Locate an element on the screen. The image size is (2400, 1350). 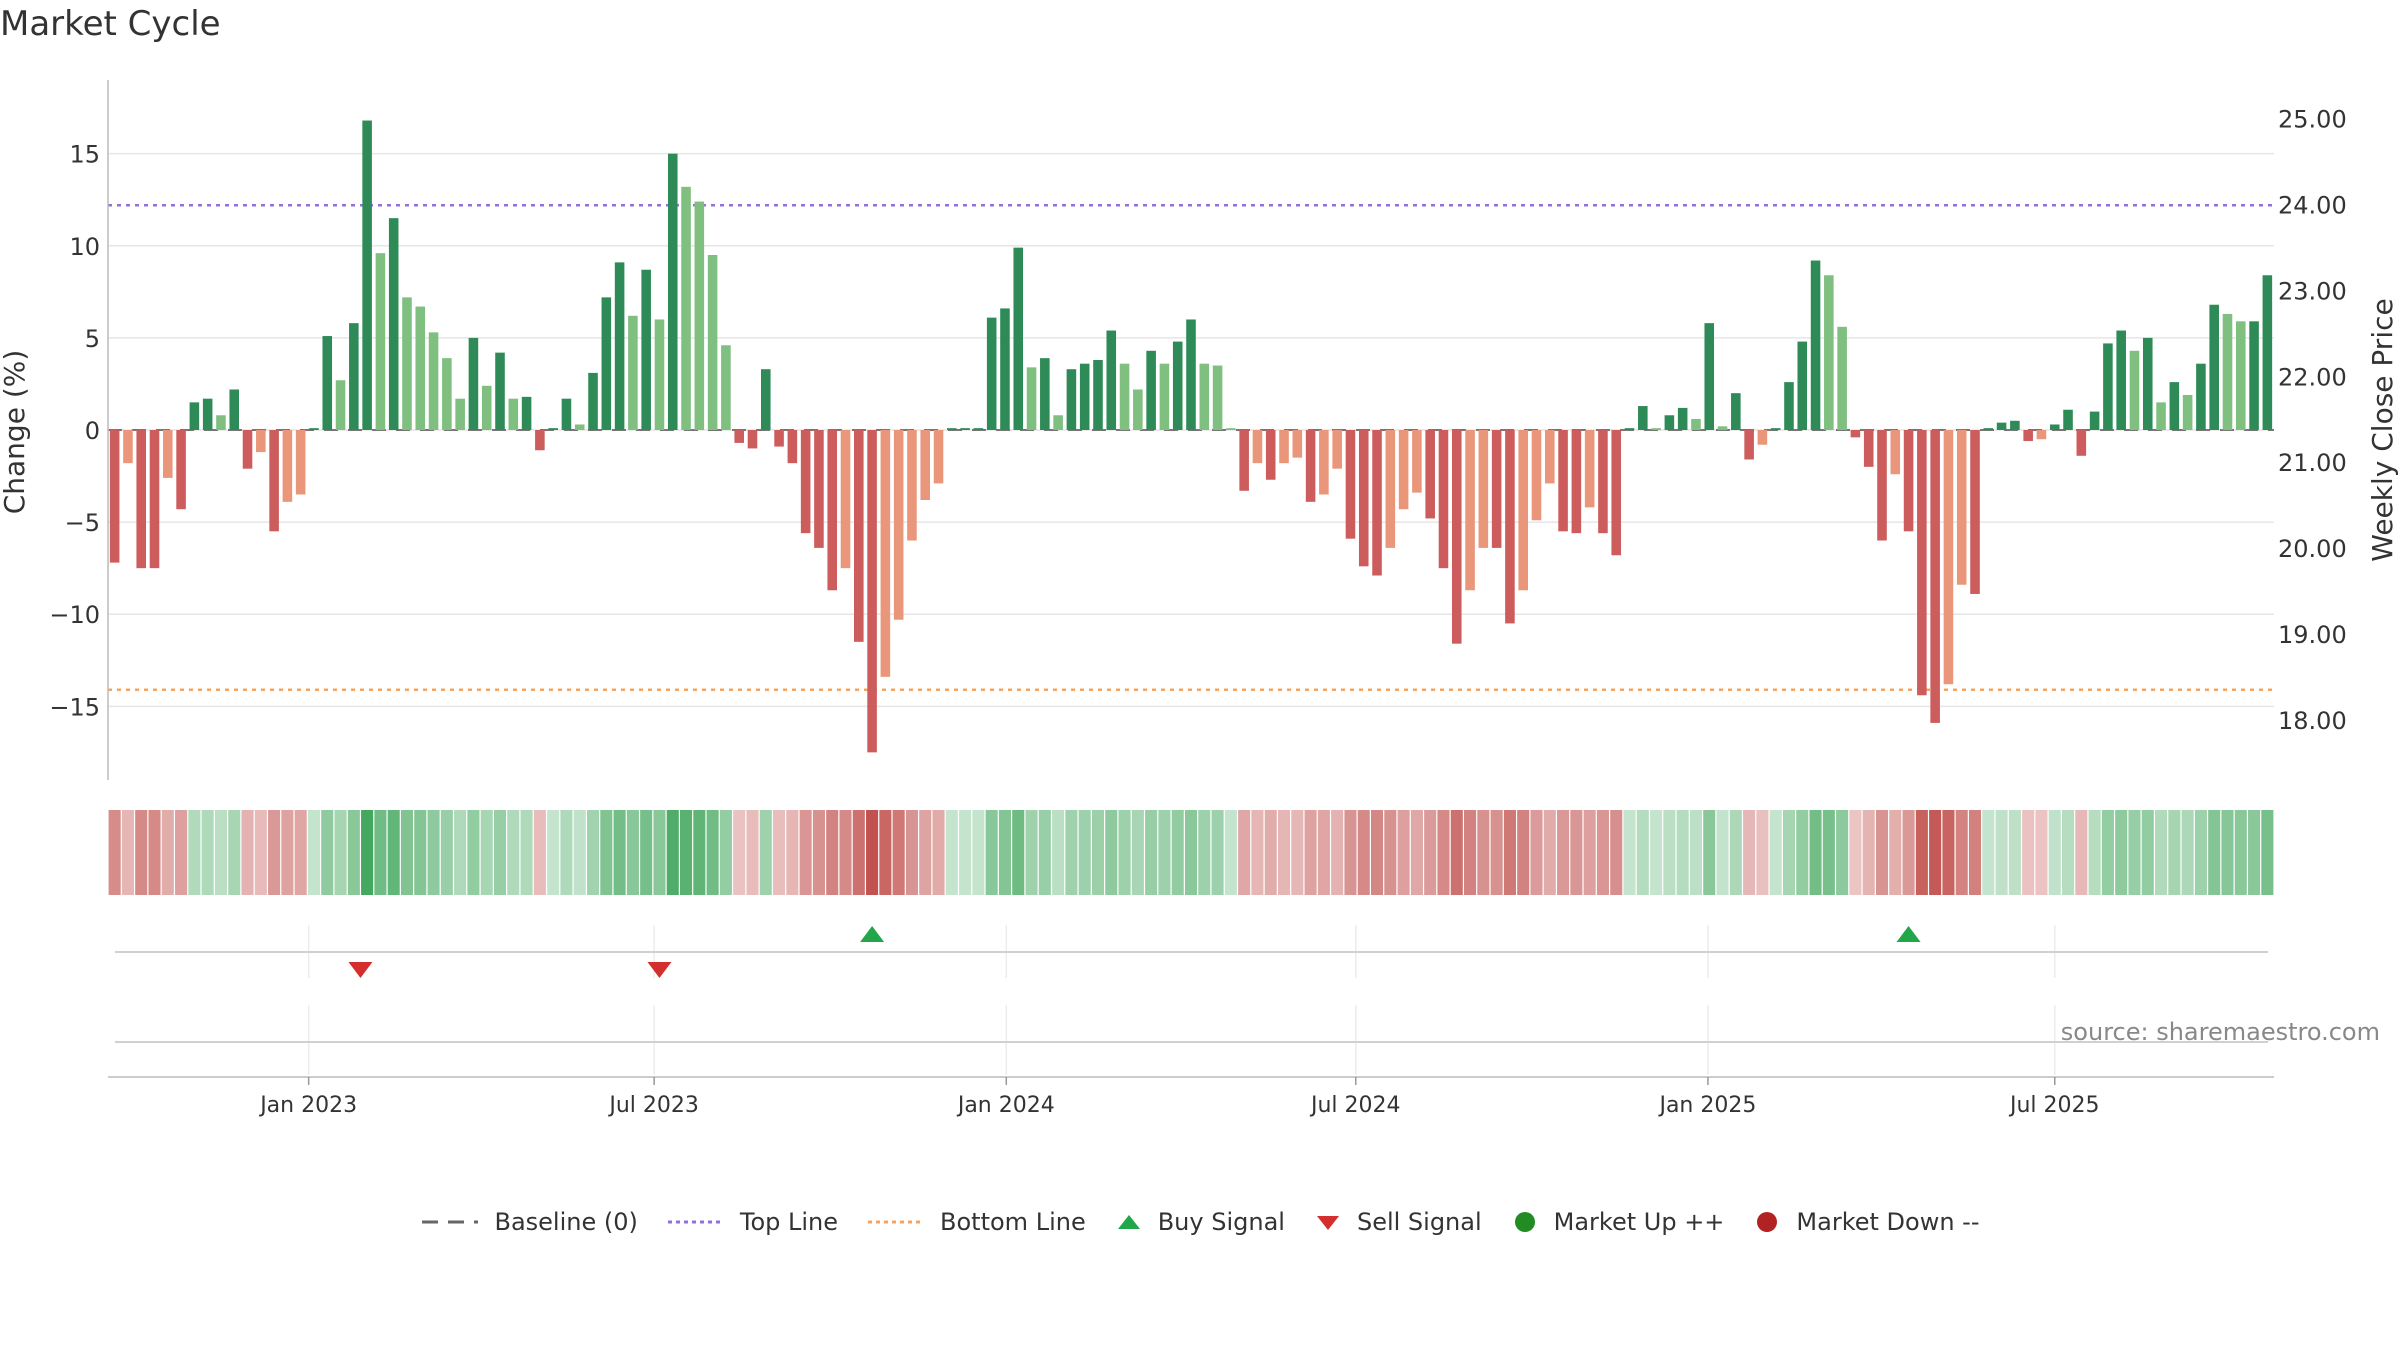
y-tick-label: −5 is located at coordinates (82, 523).